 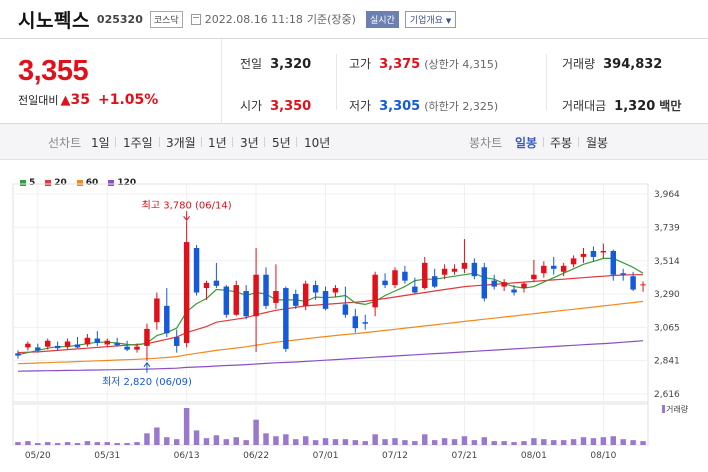 What do you see at coordinates (27, 183) in the screenshot?
I see `legend-ma5: 5` at bounding box center [27, 183].